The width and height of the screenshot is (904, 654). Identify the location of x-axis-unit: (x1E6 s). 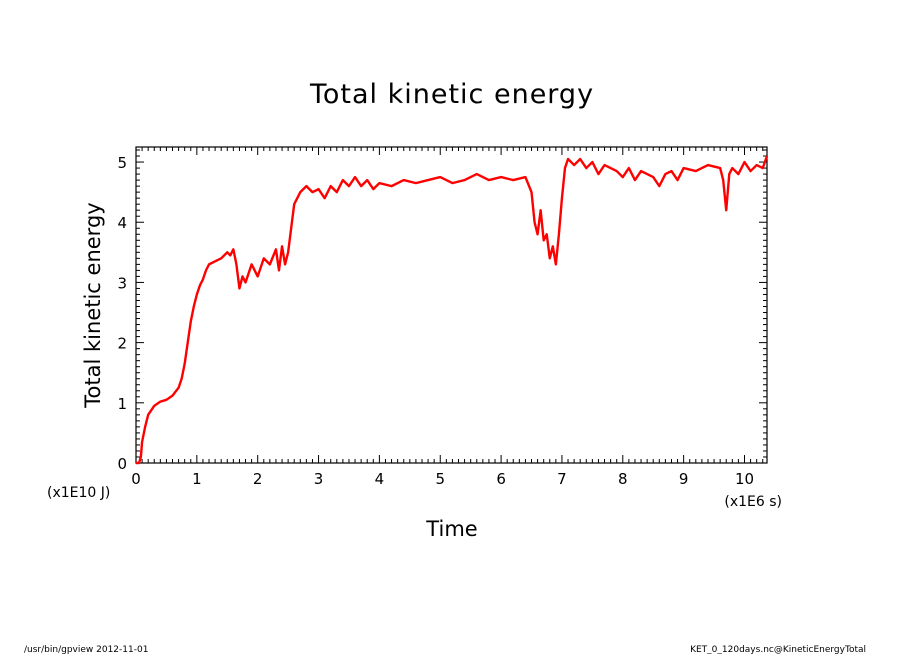
(753, 502).